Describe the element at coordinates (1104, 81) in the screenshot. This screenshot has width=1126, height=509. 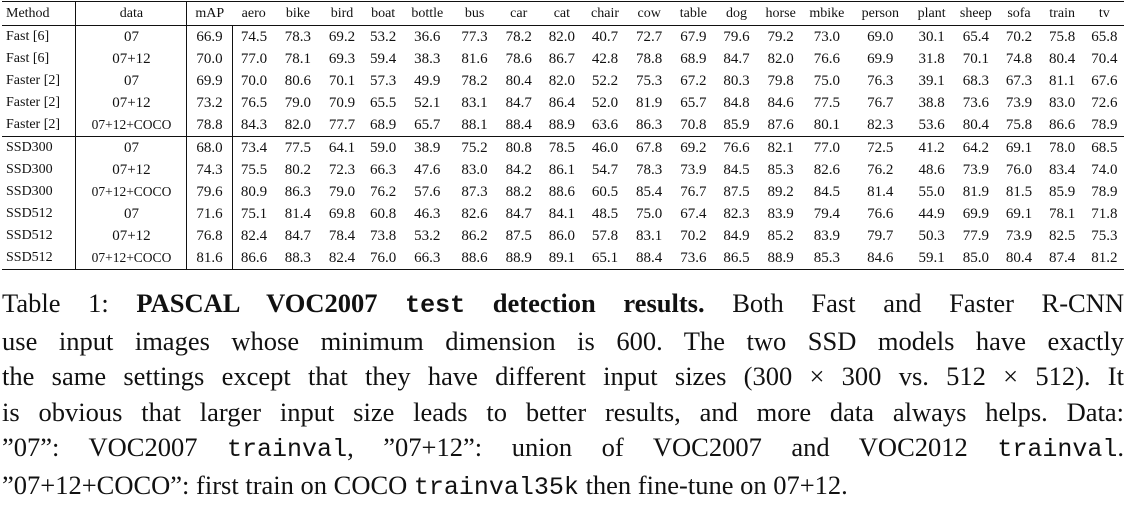
I see `cell-tv: 67.6` at that location.